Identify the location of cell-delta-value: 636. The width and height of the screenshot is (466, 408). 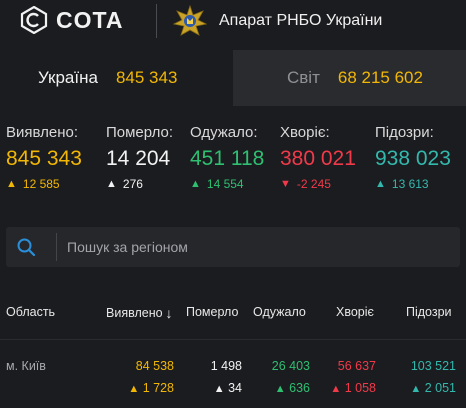
(299, 388).